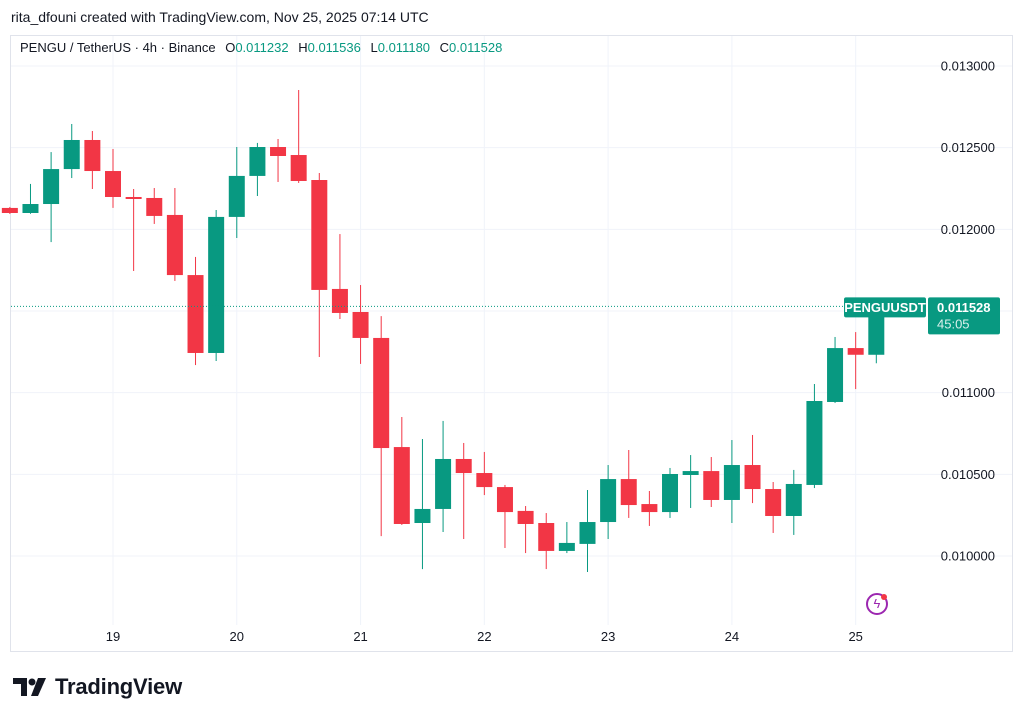 The width and height of the screenshot is (1024, 721). I want to click on price-tick-label: 0.012000, so click(968, 229).